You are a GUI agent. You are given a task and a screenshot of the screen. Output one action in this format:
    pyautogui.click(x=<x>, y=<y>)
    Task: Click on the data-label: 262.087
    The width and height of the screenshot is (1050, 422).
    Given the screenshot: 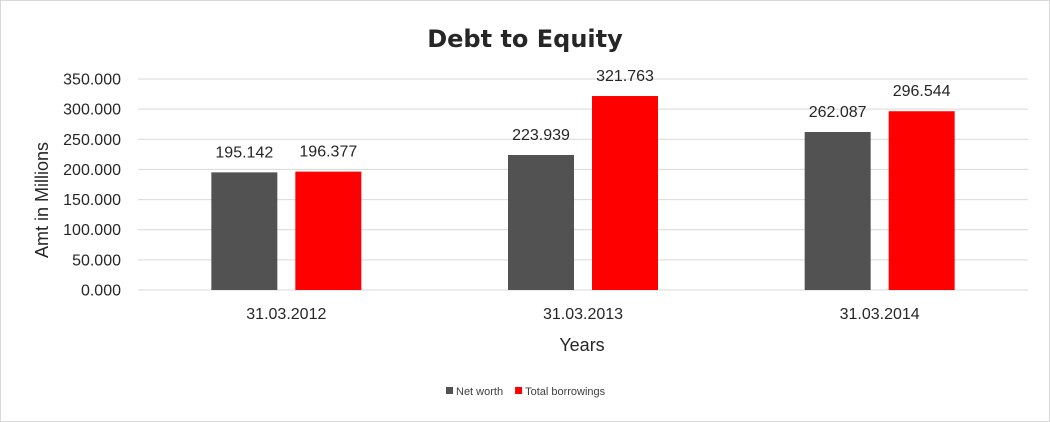 What is the action you would take?
    pyautogui.click(x=838, y=112)
    